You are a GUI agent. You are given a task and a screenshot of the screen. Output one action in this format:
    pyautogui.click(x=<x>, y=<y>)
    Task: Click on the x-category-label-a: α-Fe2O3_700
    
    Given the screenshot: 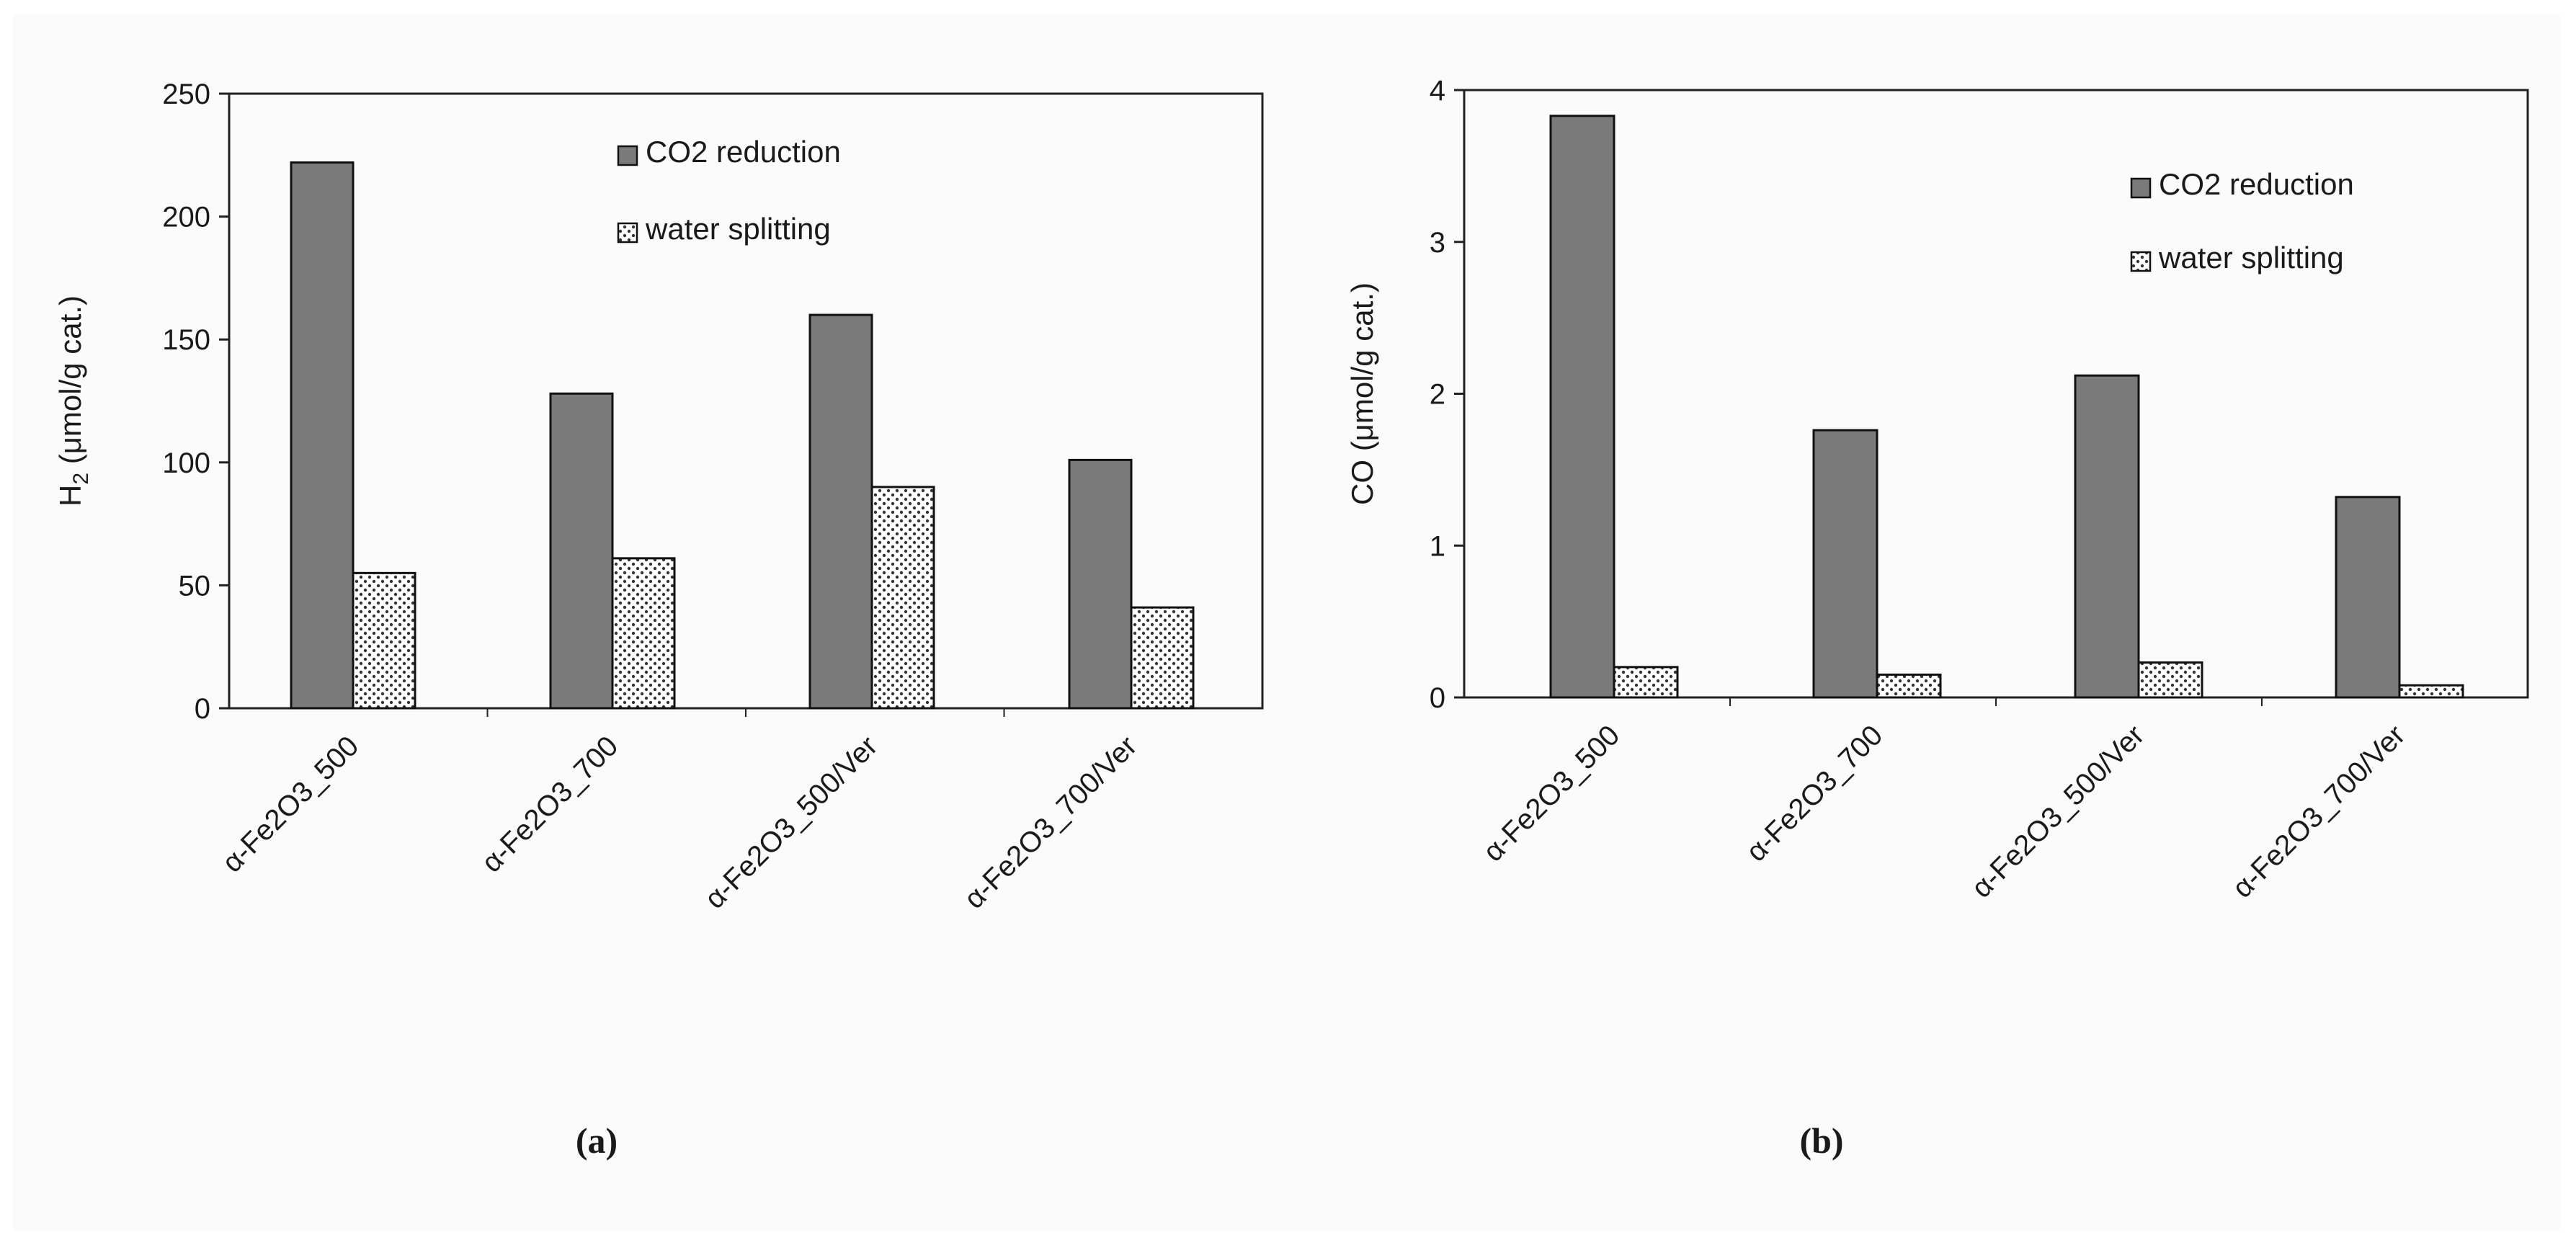 What is the action you would take?
    pyautogui.click(x=550, y=804)
    